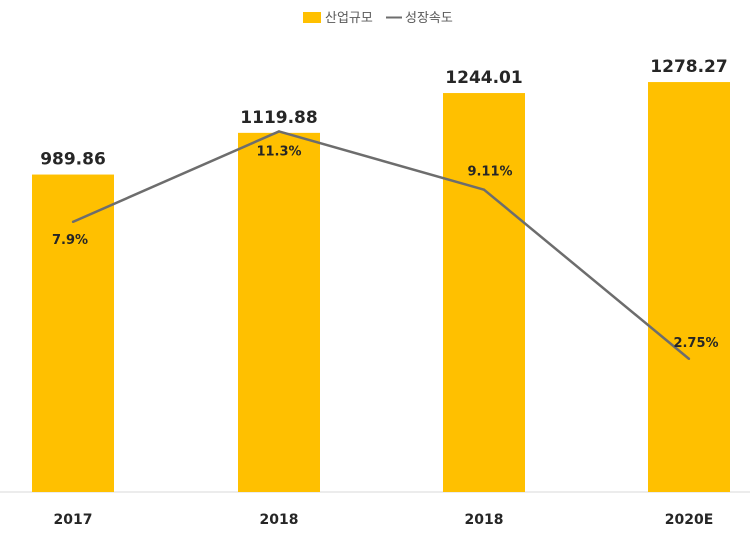  What do you see at coordinates (689, 520) in the screenshot?
I see `x-tick-label-3: 2020E` at bounding box center [689, 520].